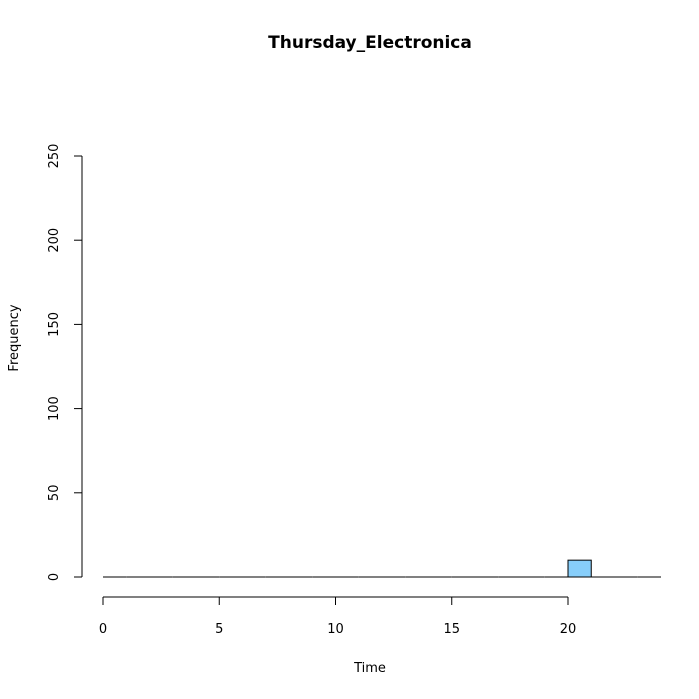 This screenshot has height=699, width=699. What do you see at coordinates (451, 629) in the screenshot?
I see `x-tick-label-15: 15` at bounding box center [451, 629].